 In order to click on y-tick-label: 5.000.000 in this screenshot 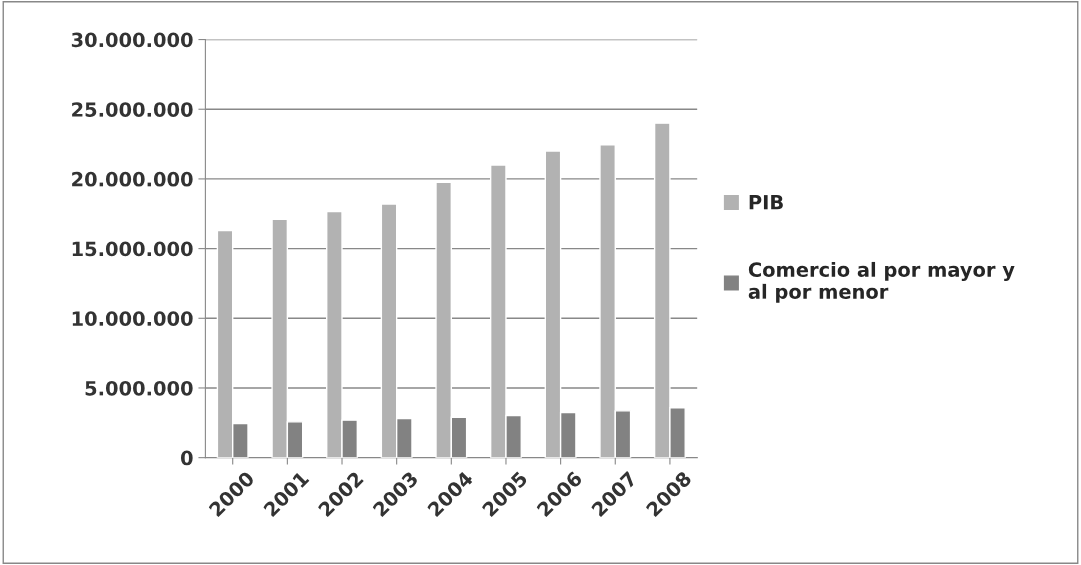, I will do `click(139, 388)`.